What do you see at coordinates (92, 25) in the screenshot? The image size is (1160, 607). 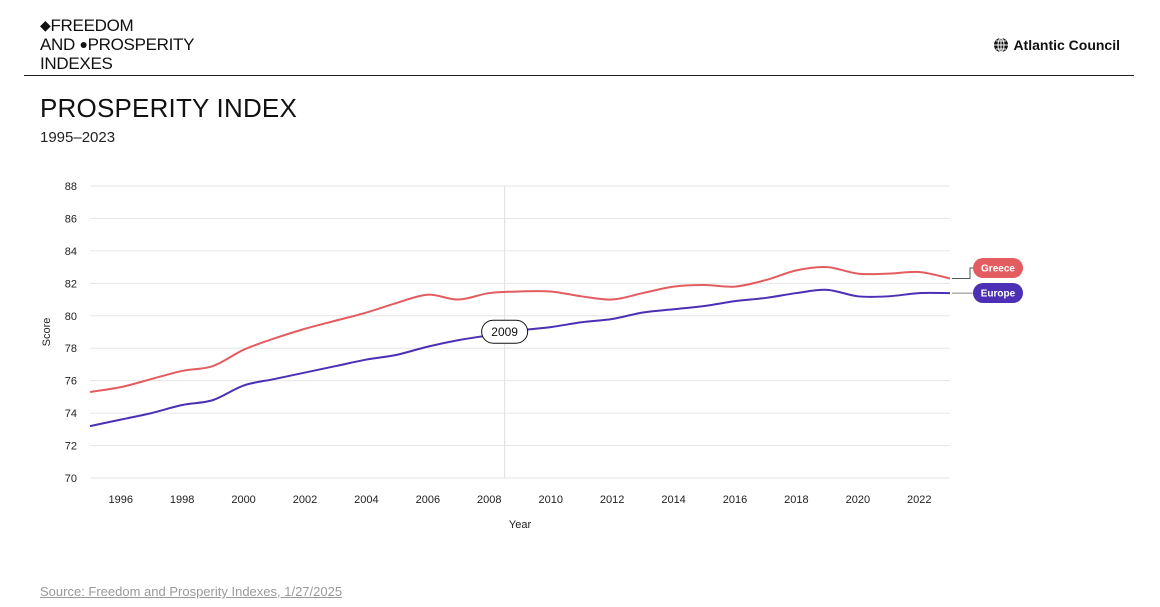 I see `logo-text-line-1: FREEDOM` at bounding box center [92, 25].